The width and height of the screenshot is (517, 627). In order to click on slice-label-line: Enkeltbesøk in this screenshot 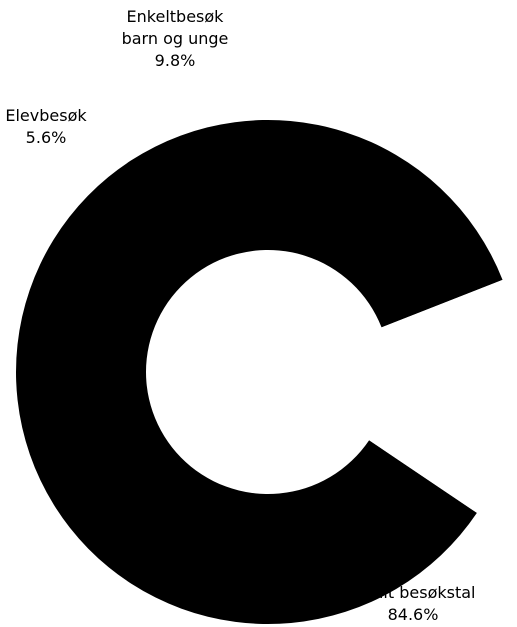, I will do `click(176, 16)`.